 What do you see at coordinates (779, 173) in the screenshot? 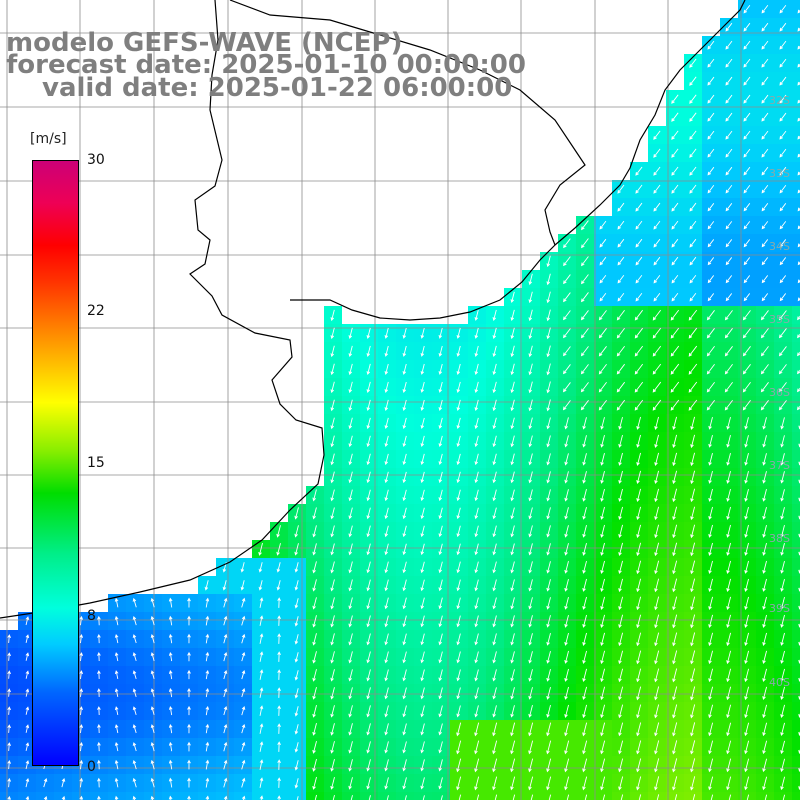
I see `latitude-label: 33S` at bounding box center [779, 173].